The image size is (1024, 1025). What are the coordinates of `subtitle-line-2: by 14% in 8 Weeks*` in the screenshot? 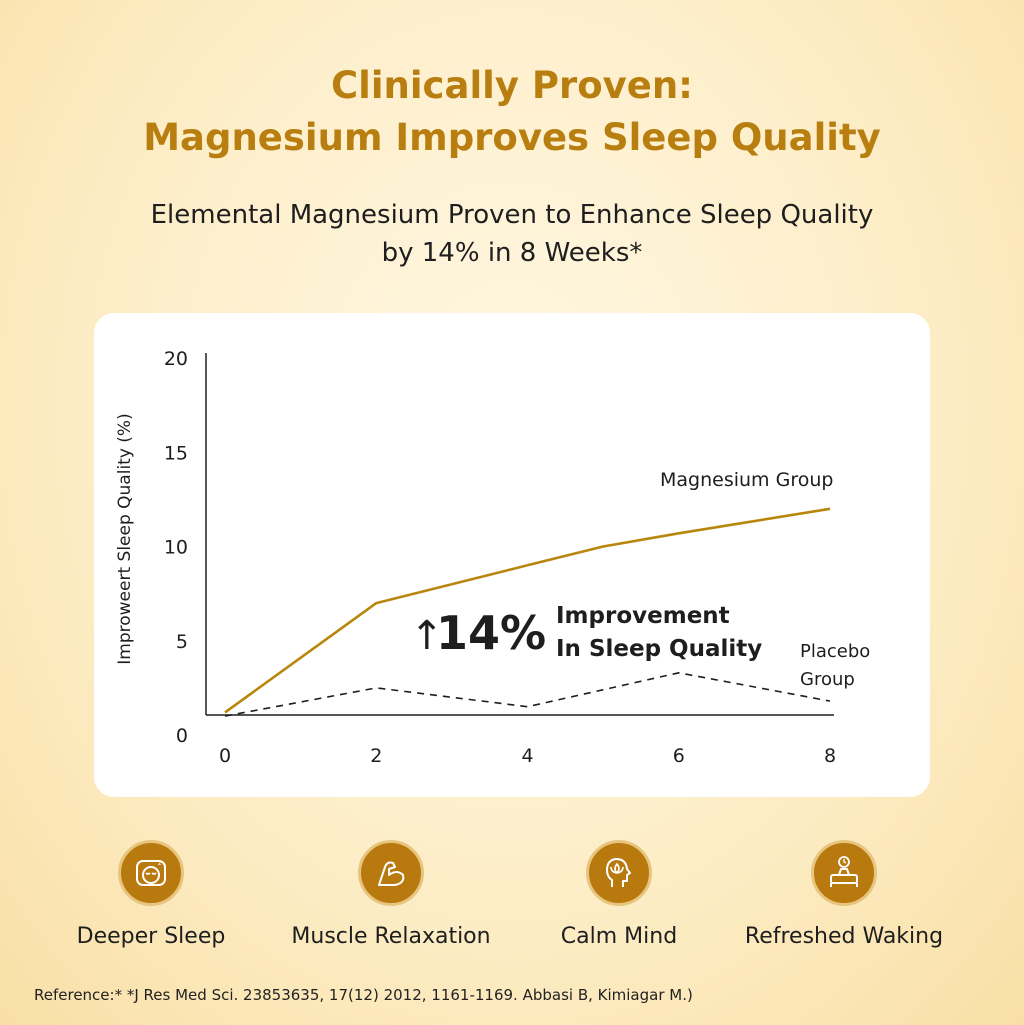 It's located at (512, 253).